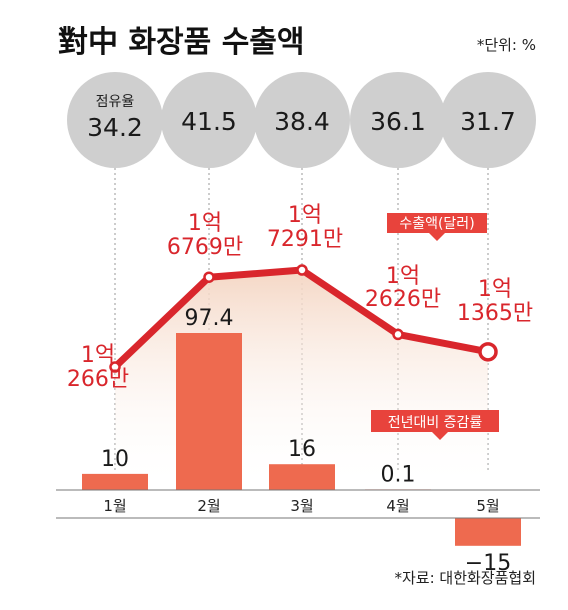 Image resolution: width=568 pixels, height=610 pixels. What do you see at coordinates (115, 102) in the screenshot?
I see `share-label: 점유율` at bounding box center [115, 102].